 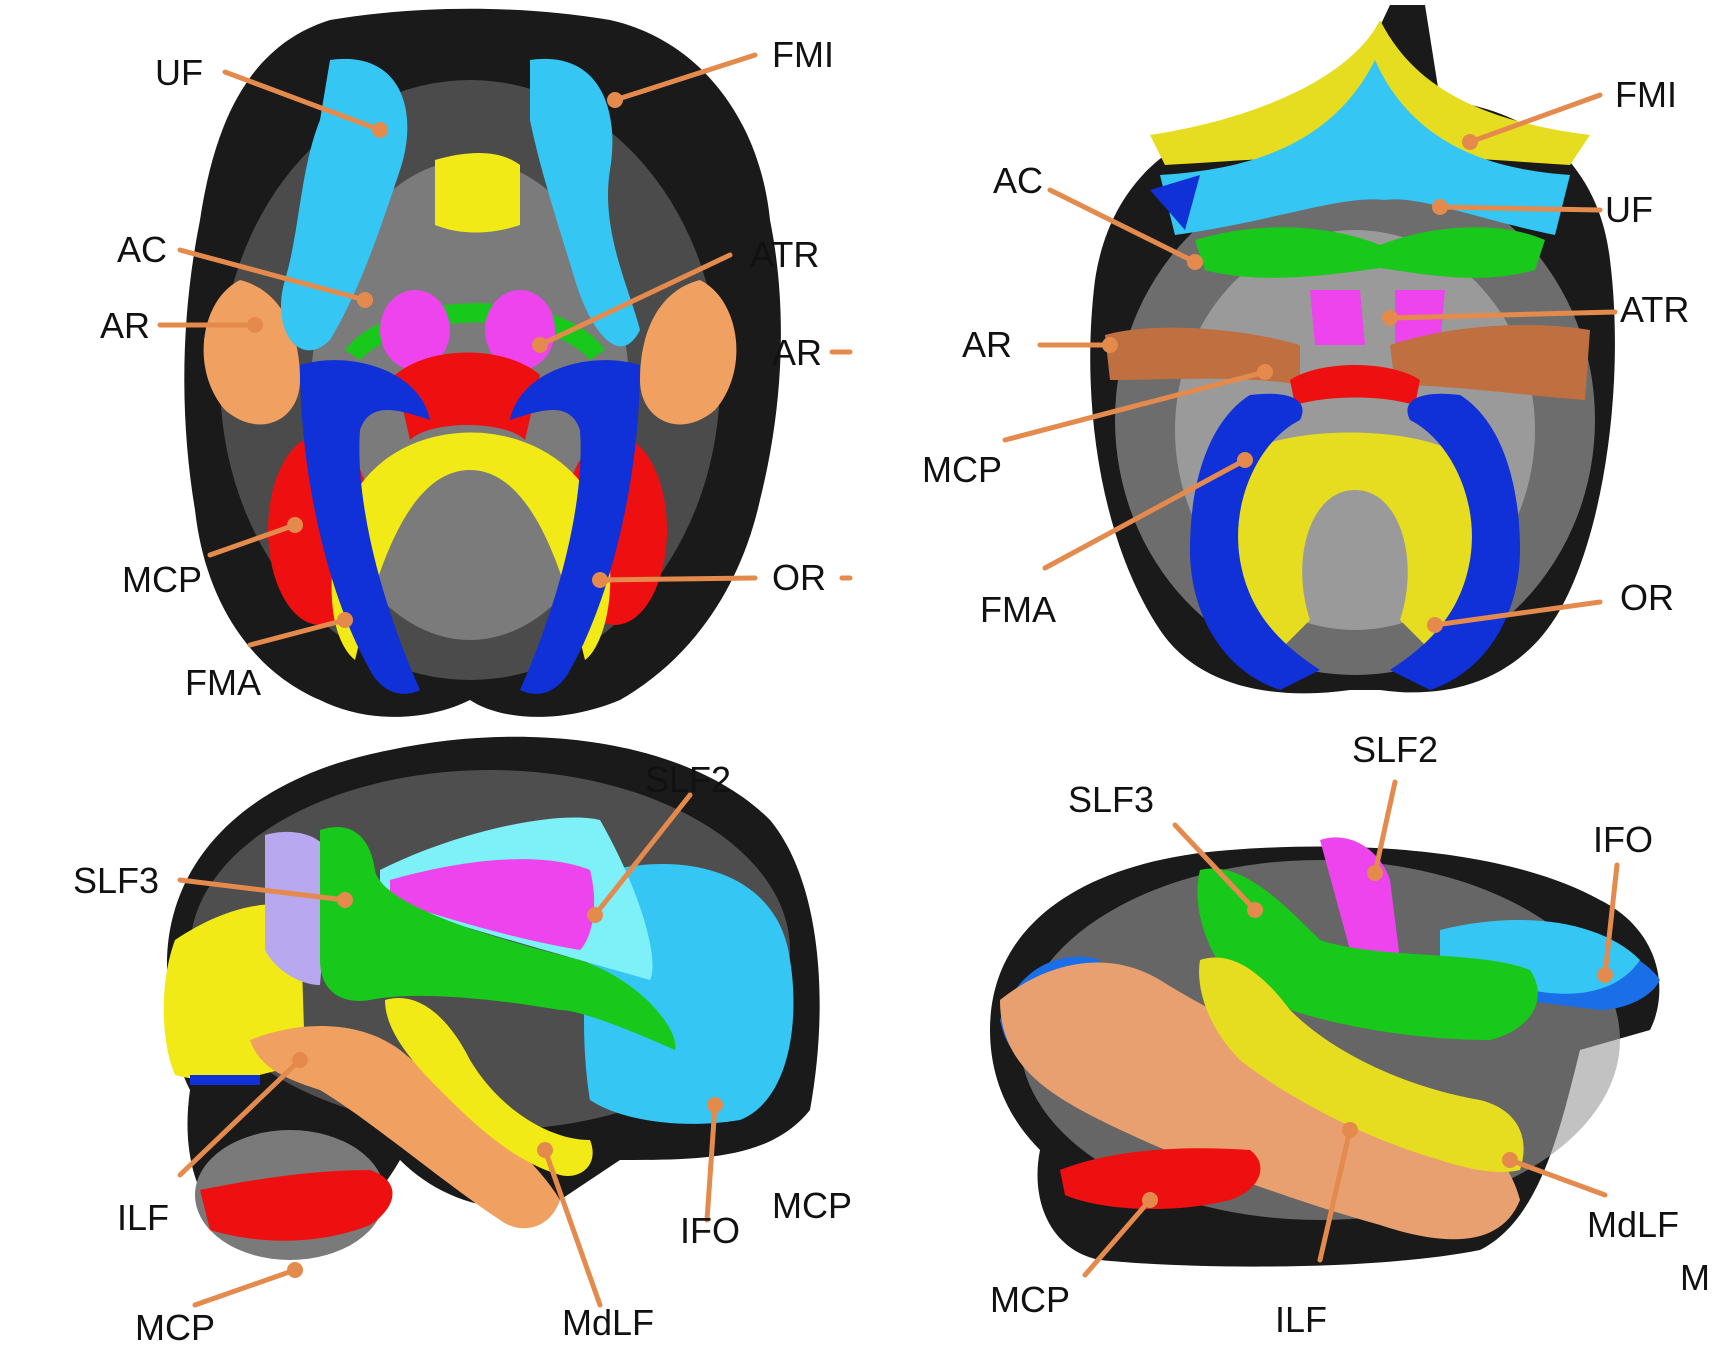 I want to click on label-ar-right: AR, so click(x=797, y=352).